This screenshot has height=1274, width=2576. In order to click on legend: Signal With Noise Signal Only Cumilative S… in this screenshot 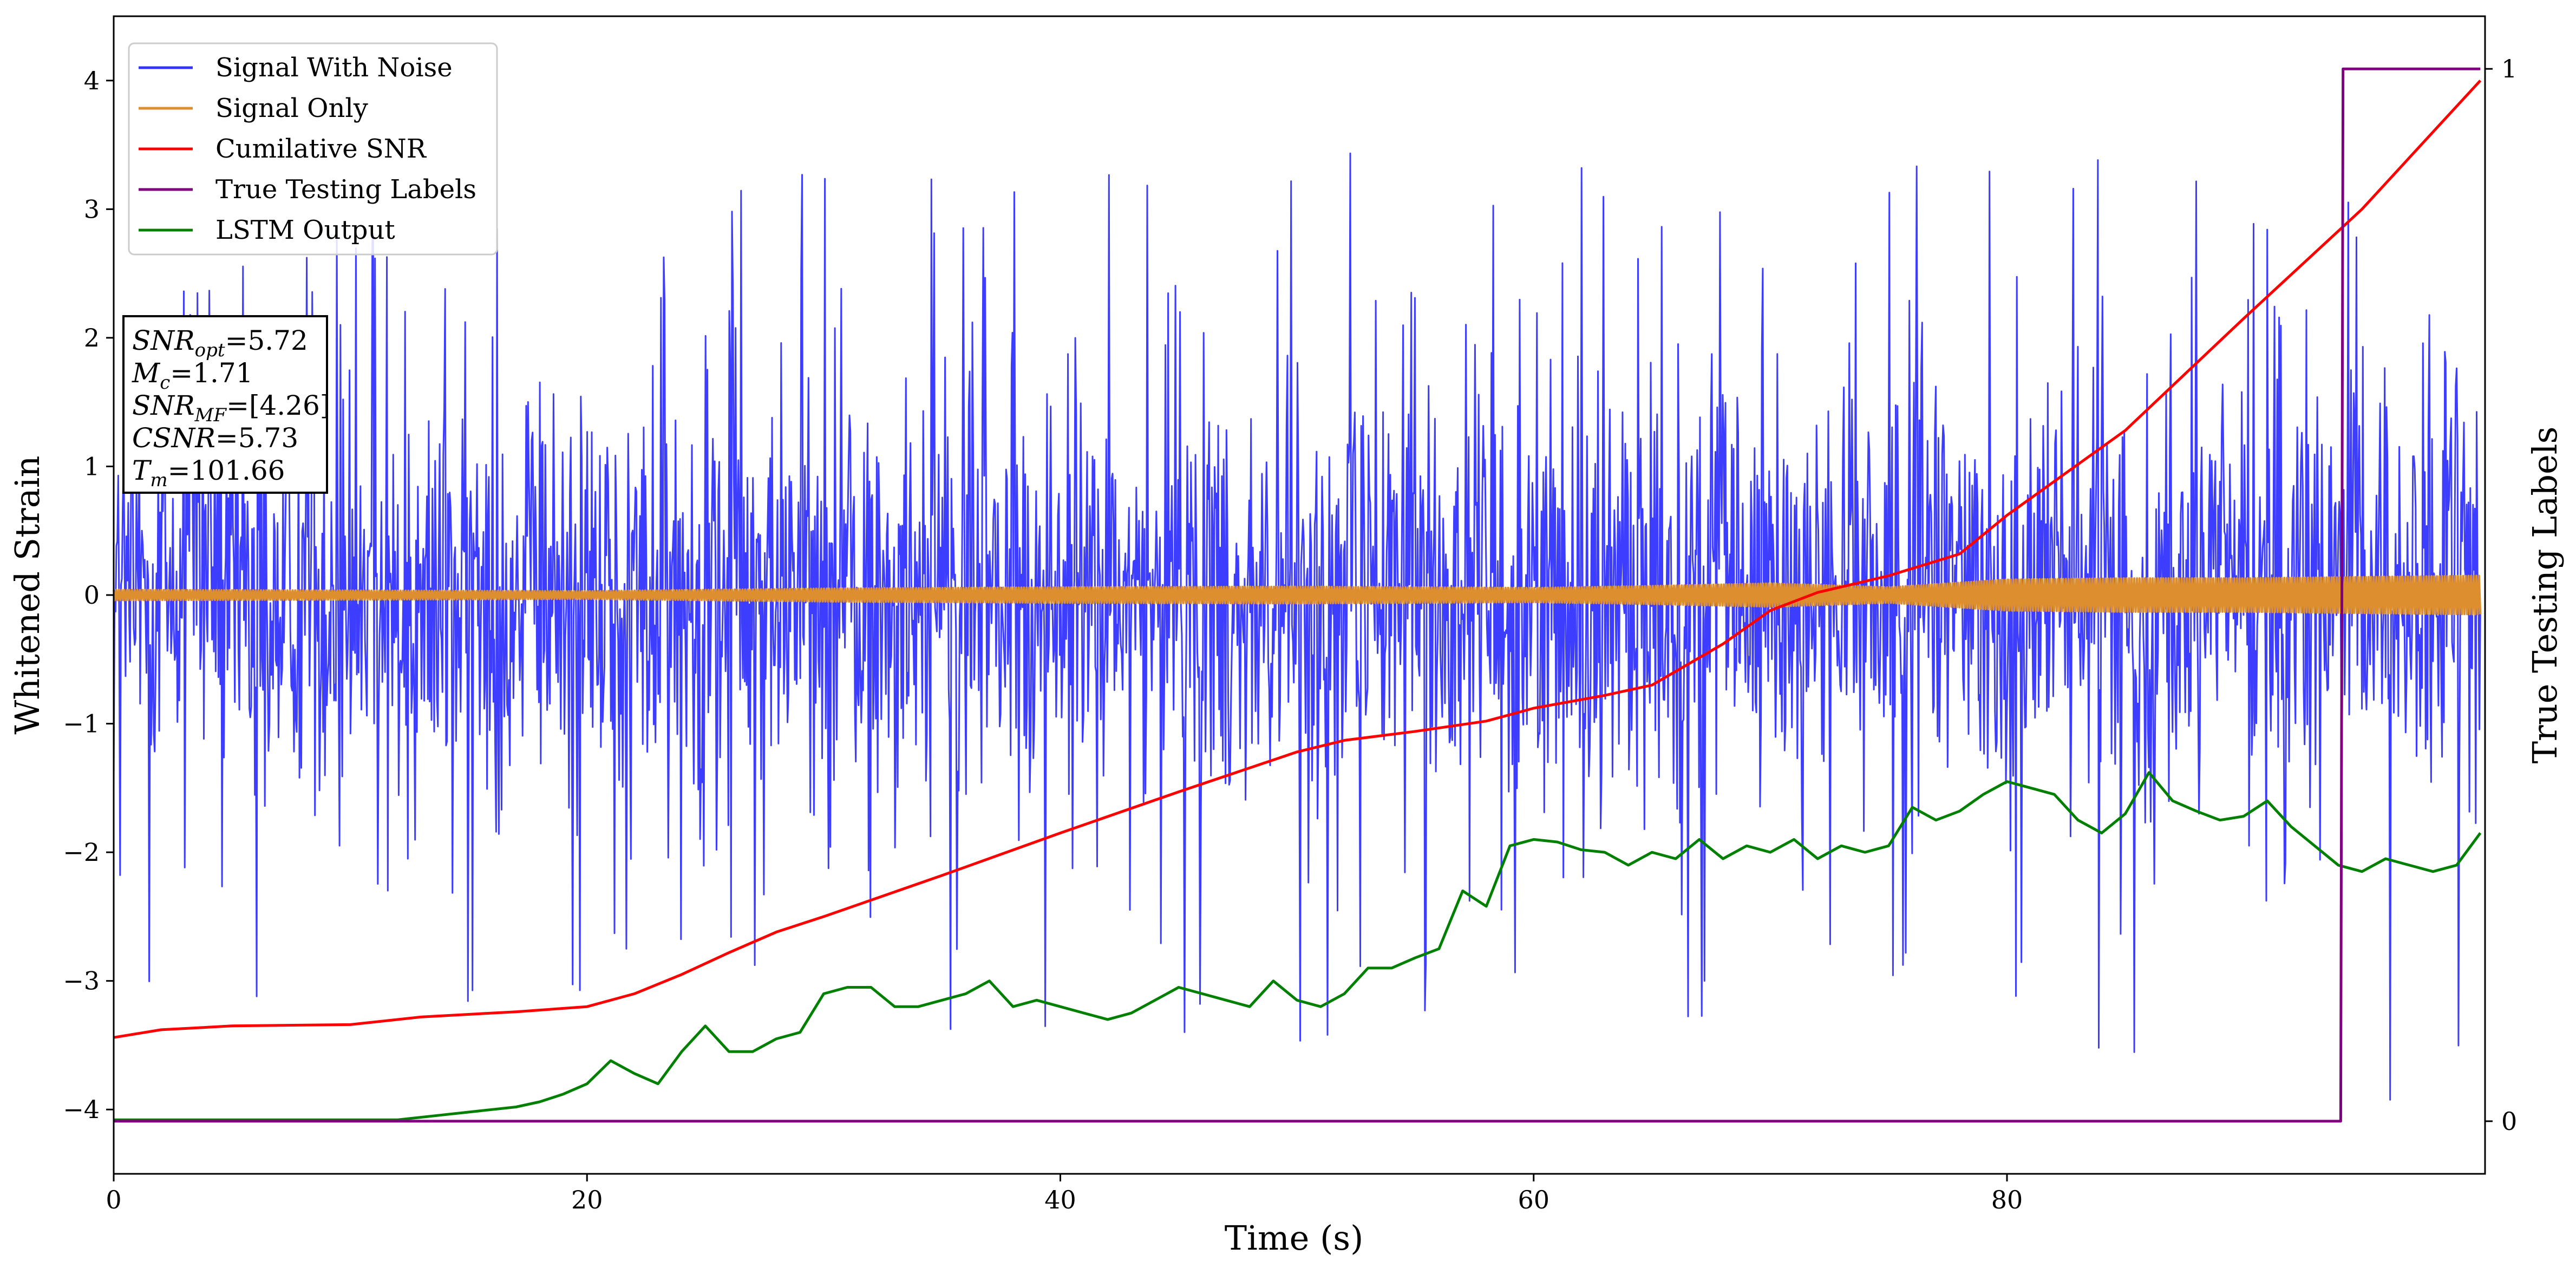, I will do `click(313, 149)`.